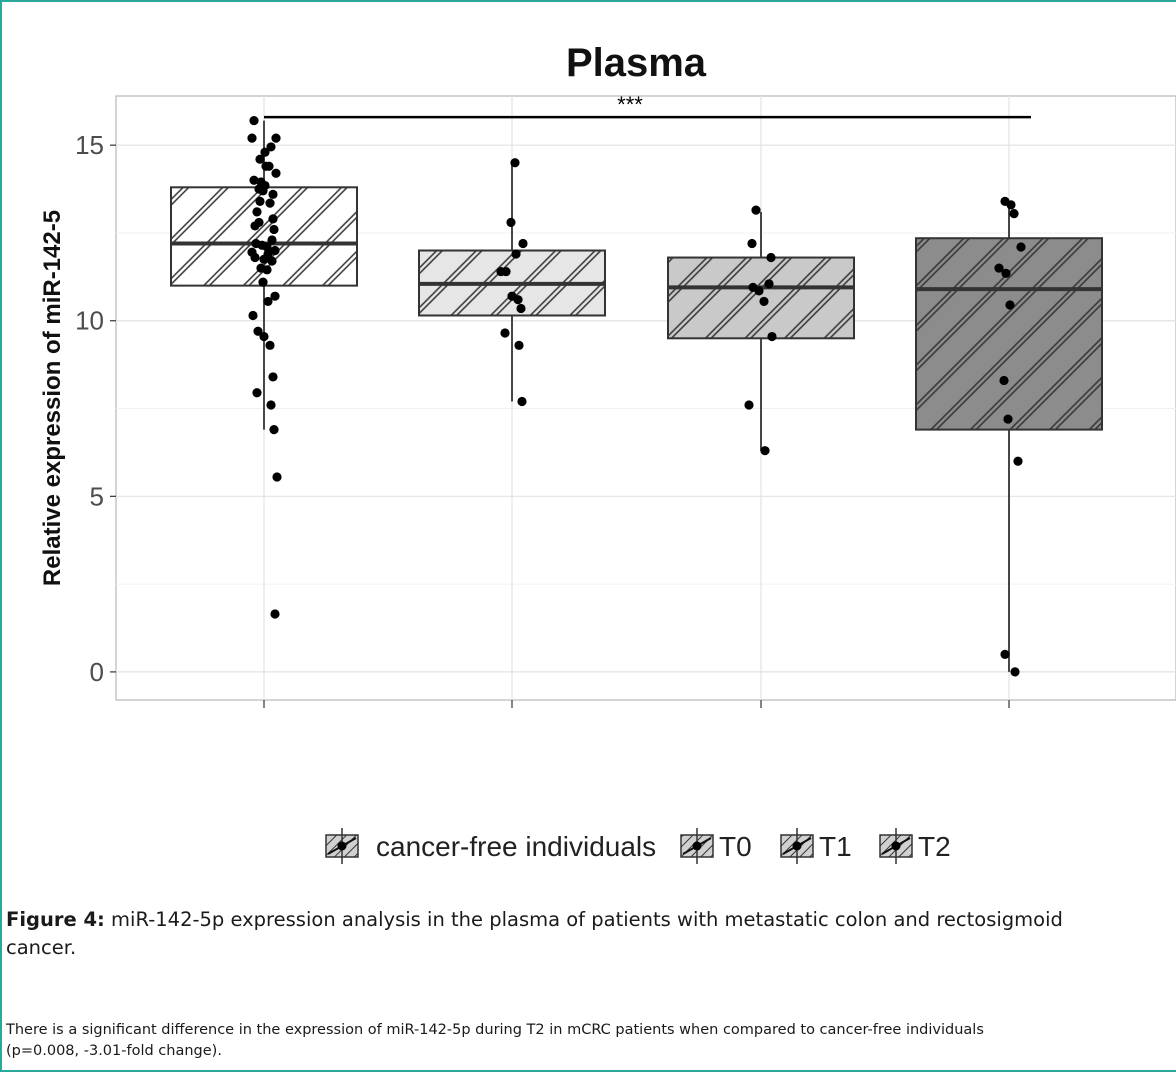 The height and width of the screenshot is (1072, 1176). Describe the element at coordinates (55, 919) in the screenshot. I see `caption-label: Figure 4:` at that location.